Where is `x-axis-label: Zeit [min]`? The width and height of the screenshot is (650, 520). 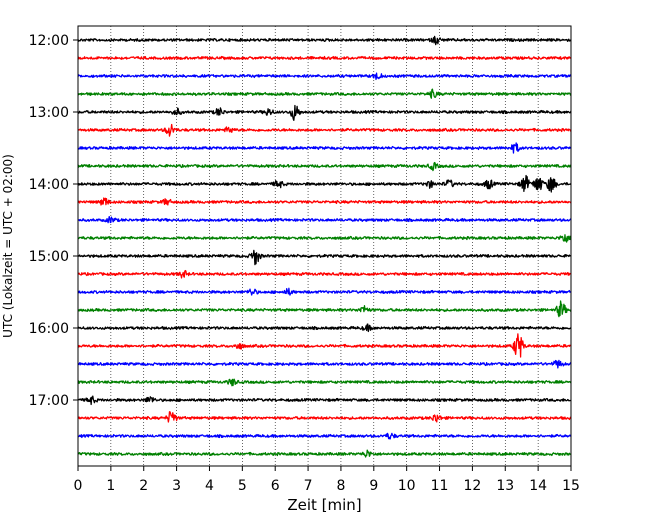 x-axis-label: Zeit [min] is located at coordinates (324, 505).